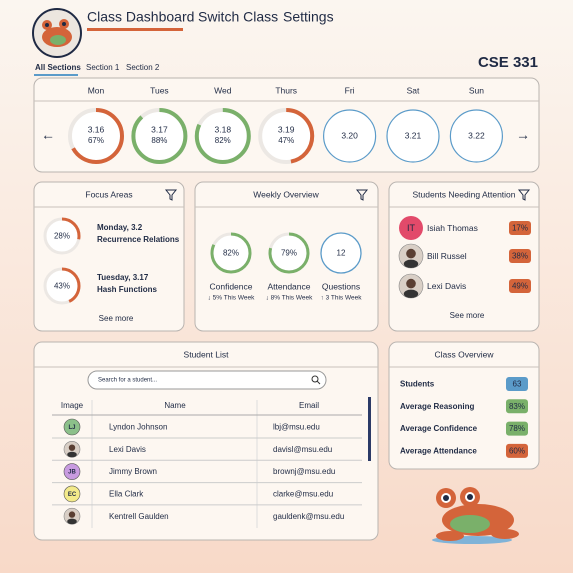 This screenshot has height=573, width=573. Describe the element at coordinates (476, 90) in the screenshot. I see `day-label: Sun` at that location.